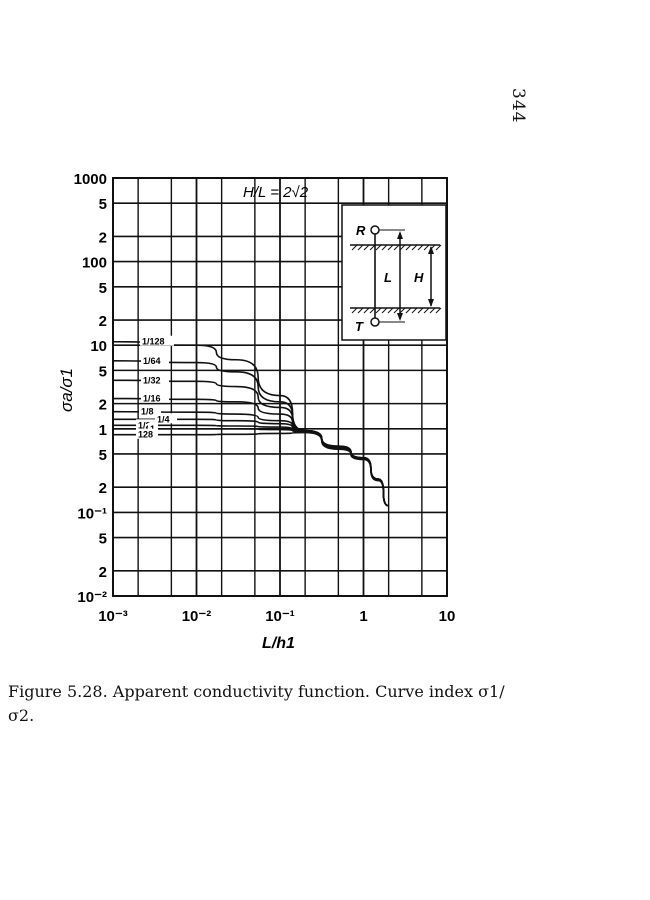  I want to click on inset-label: T, so click(359, 326).